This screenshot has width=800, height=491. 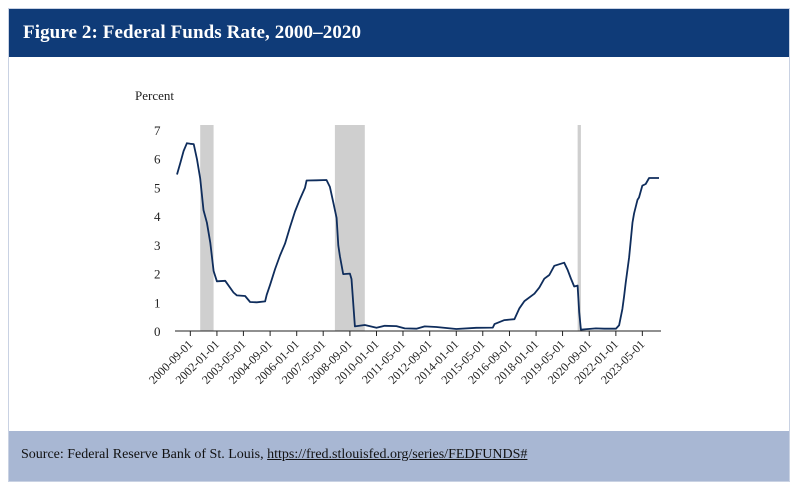 I want to click on y-tick-label: 7, so click(x=157, y=130).